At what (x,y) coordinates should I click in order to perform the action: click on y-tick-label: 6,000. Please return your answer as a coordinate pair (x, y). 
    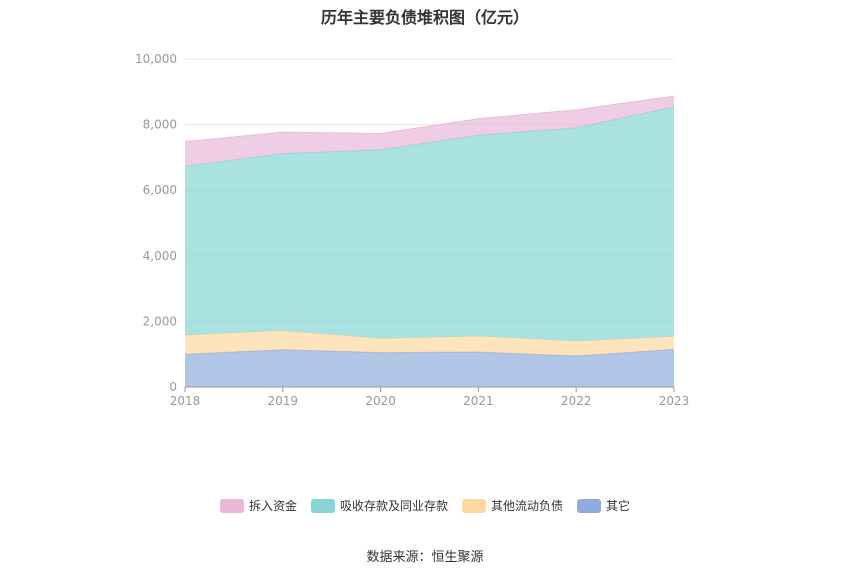
    Looking at the image, I should click on (160, 190).